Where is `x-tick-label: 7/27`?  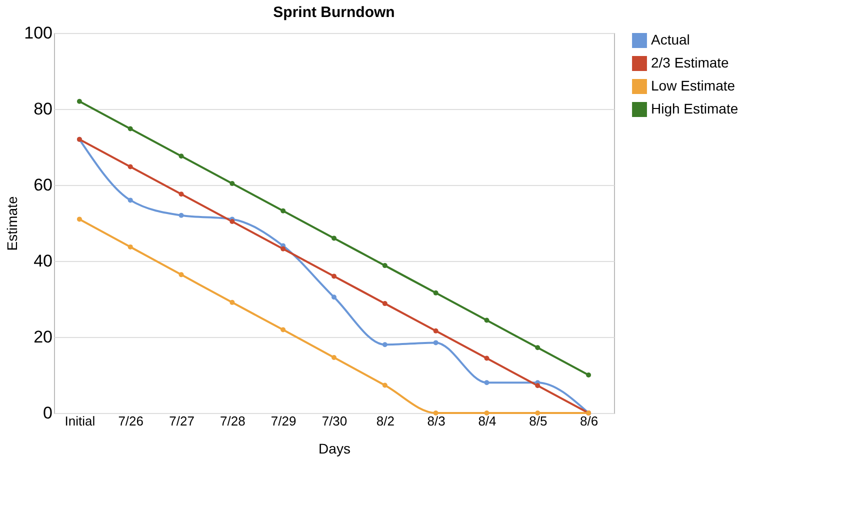 x-tick-label: 7/27 is located at coordinates (181, 421).